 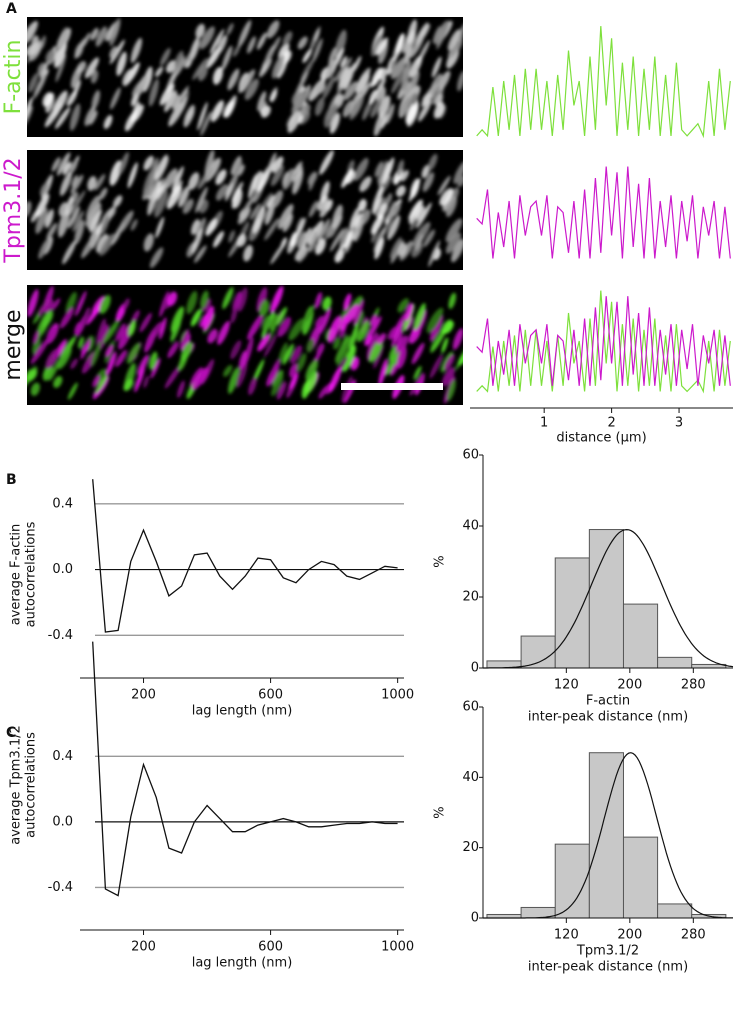 What do you see at coordinates (31, 785) in the screenshot?
I see `y-axis-title: autocorrelations` at bounding box center [31, 785].